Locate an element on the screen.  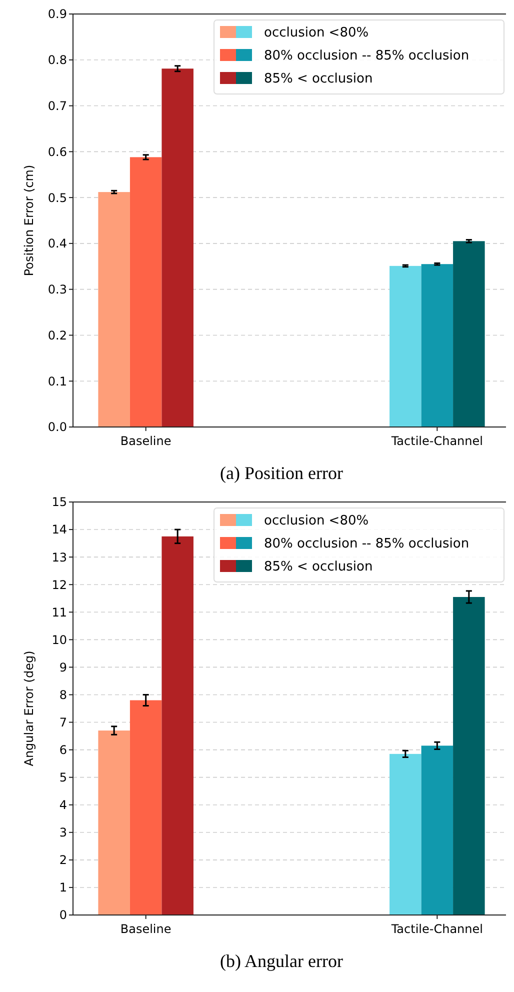
y-tick-label: 15 is located at coordinates (59, 502).